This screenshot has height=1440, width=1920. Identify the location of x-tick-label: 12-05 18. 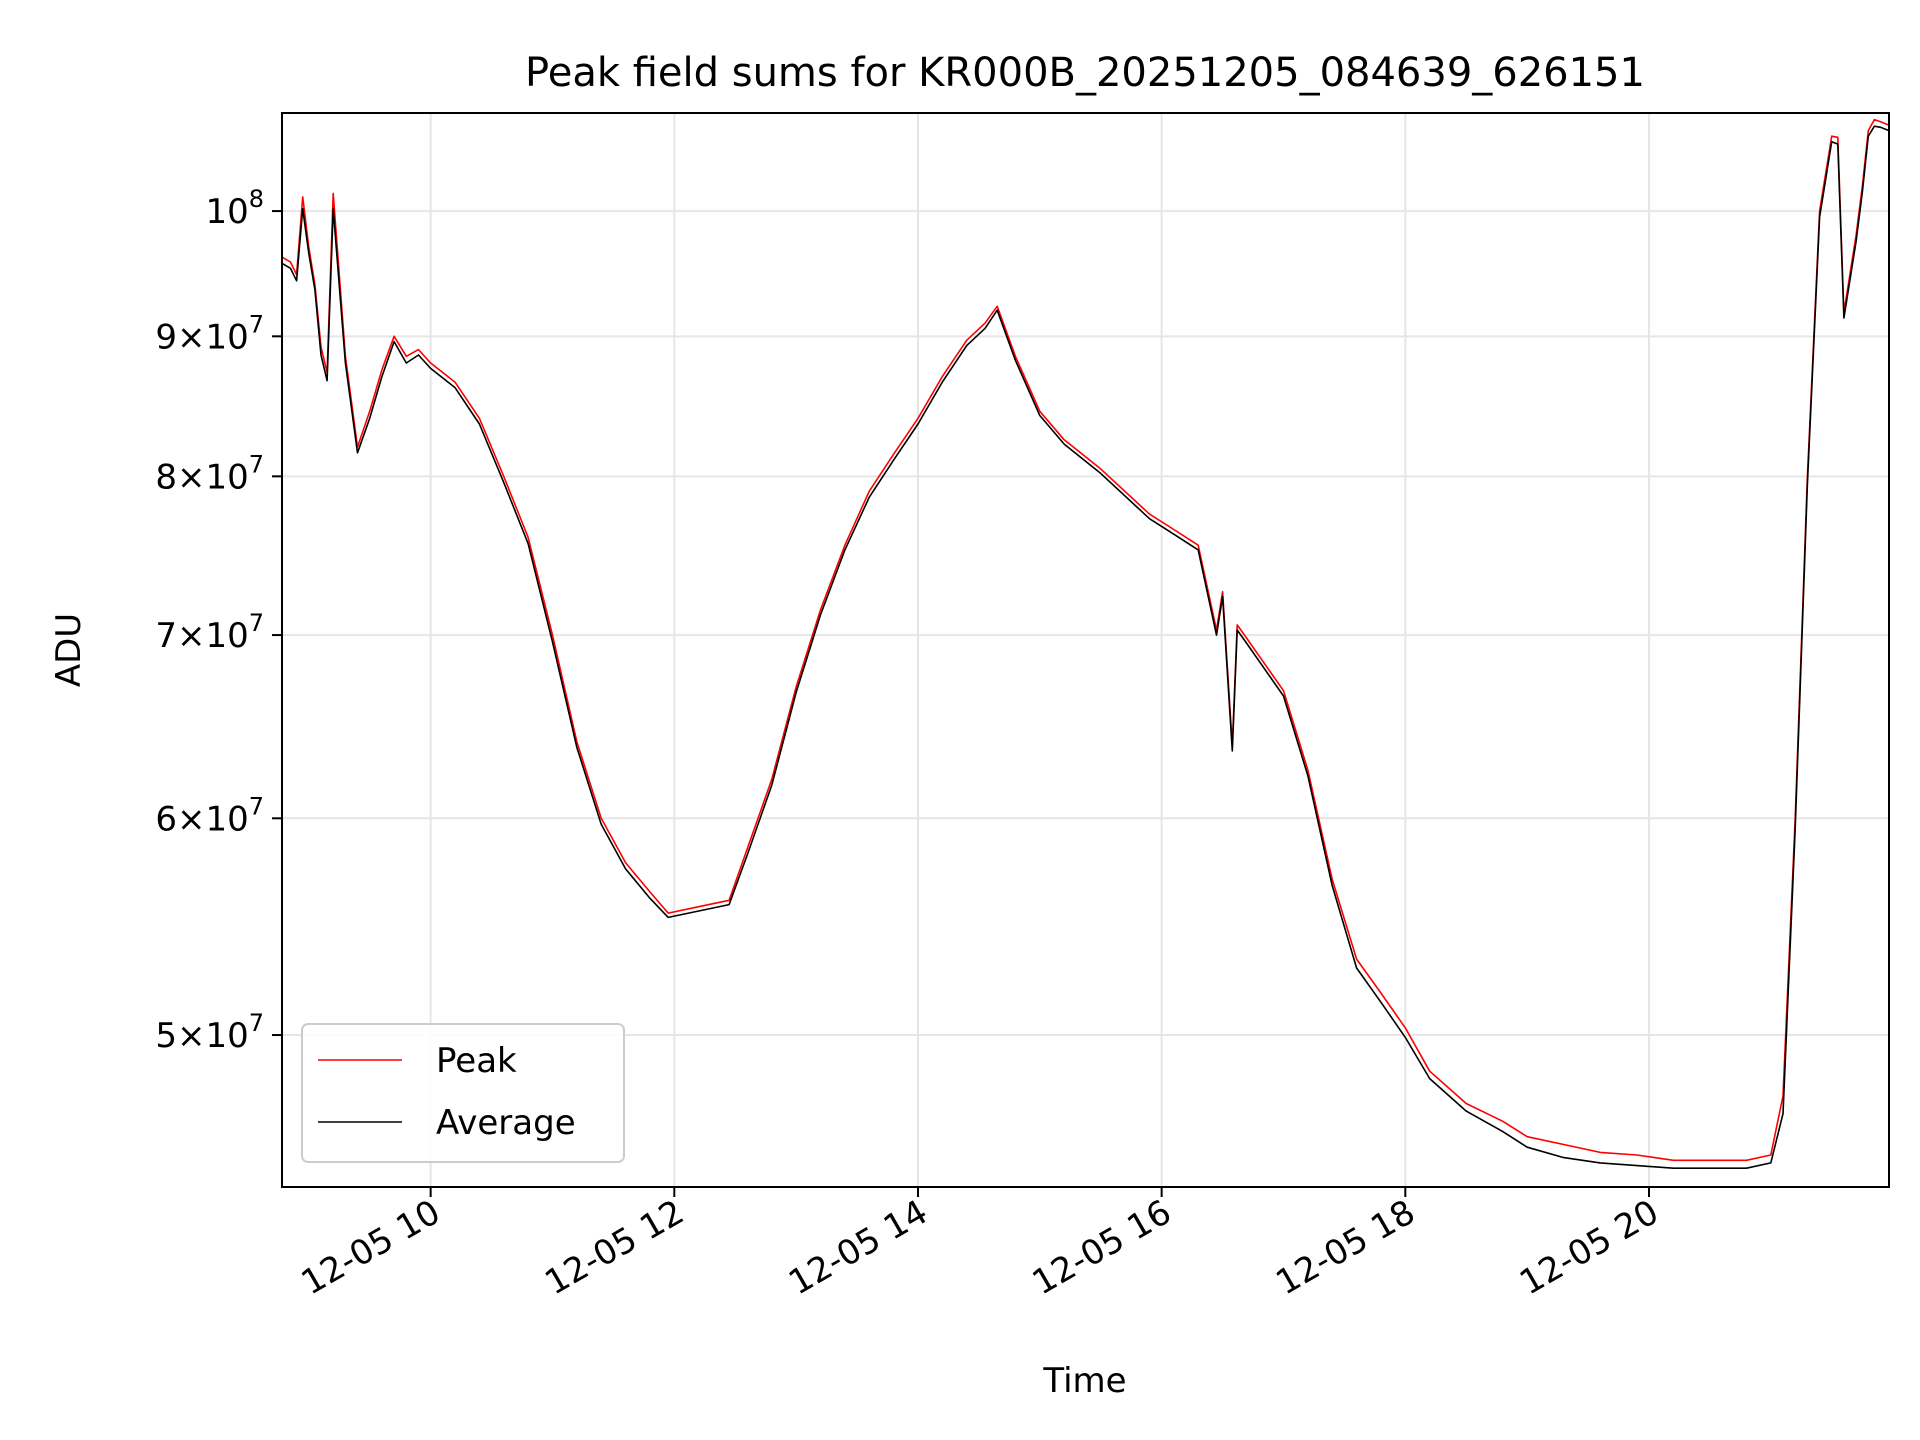
(1345, 1247).